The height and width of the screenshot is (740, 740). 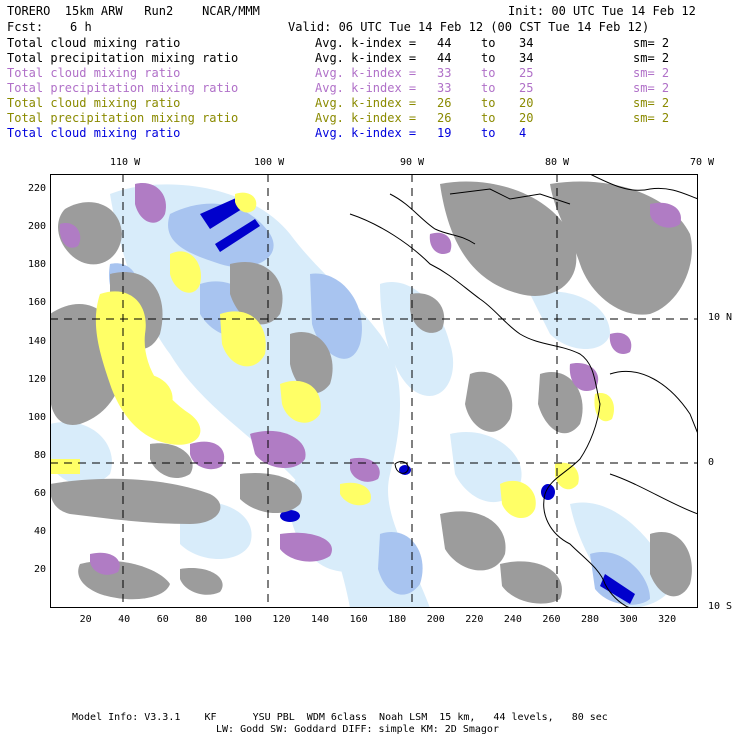 I want to click on lon-label-110w: 110 W, so click(x=125, y=162).